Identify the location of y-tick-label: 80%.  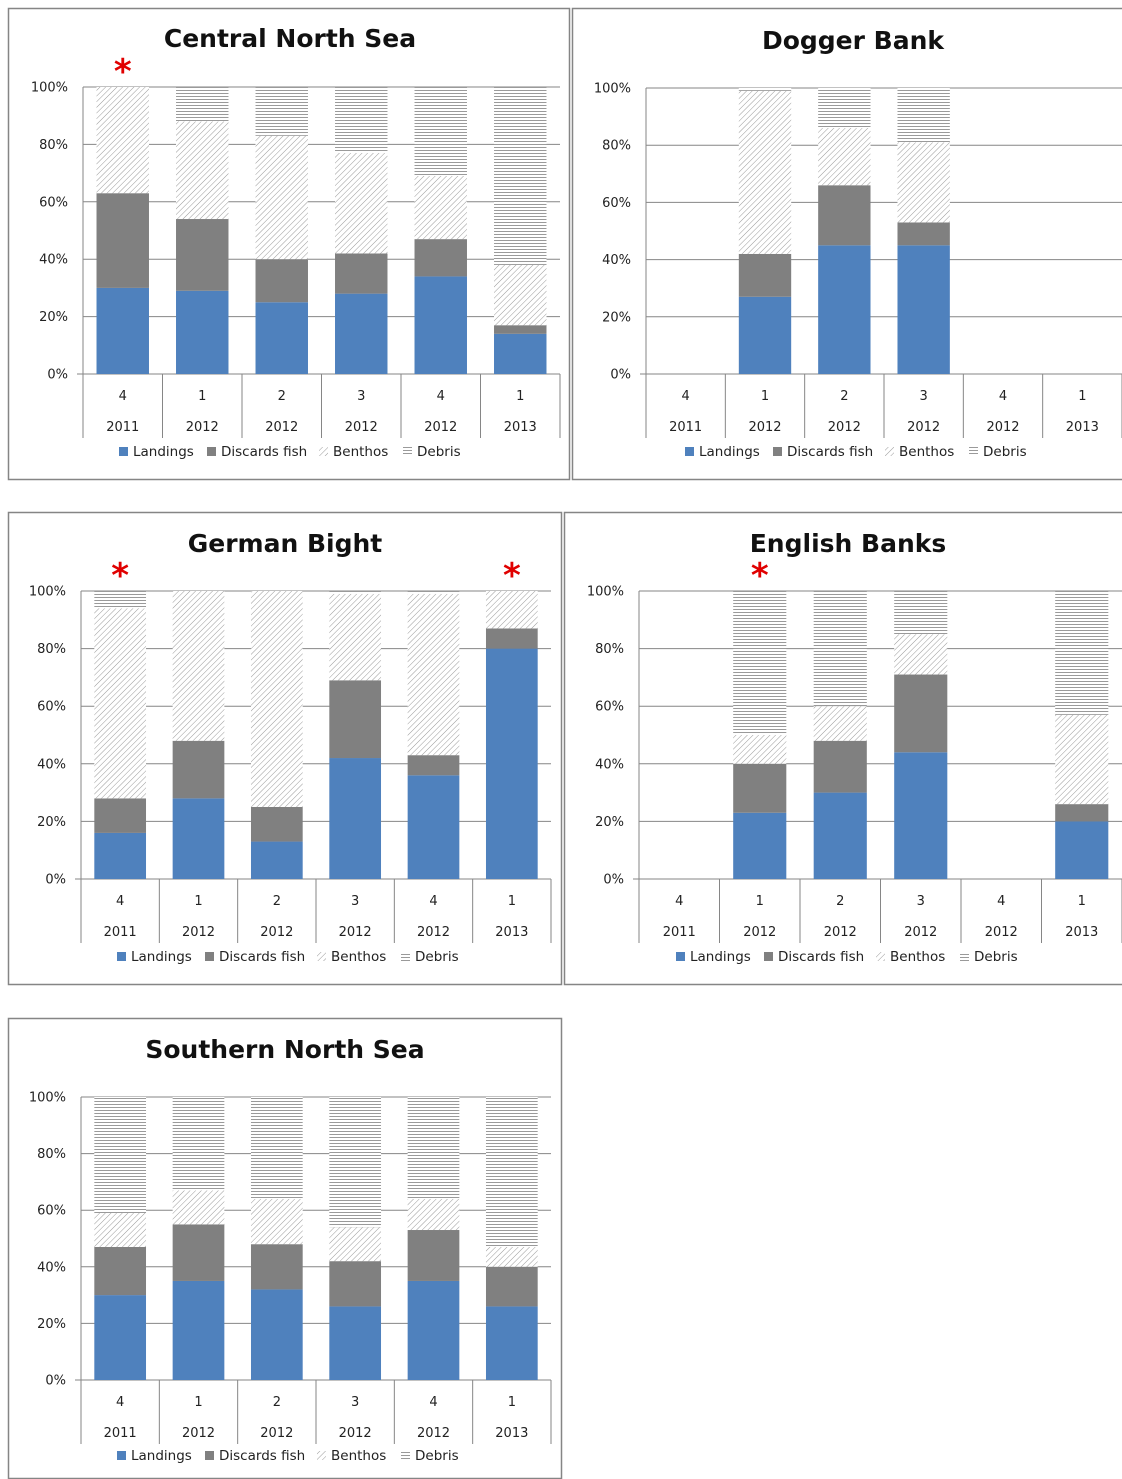
(51, 649).